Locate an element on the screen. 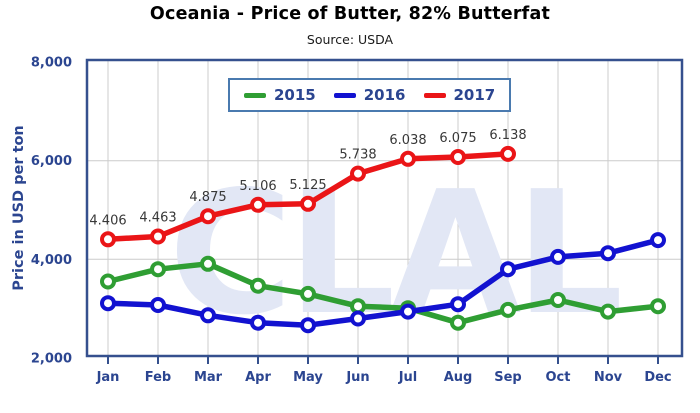  y-tick-label: 6,000 is located at coordinates (51, 161).